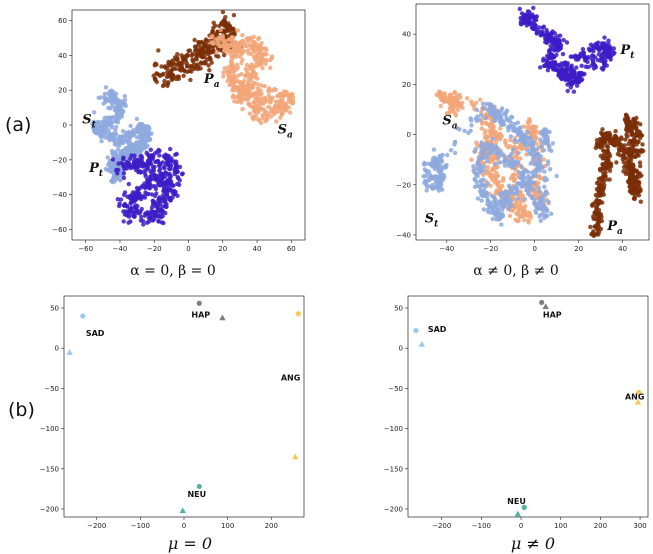  Describe the element at coordinates (441, 526) in the screenshot. I see `x-tick-label: −200` at that location.